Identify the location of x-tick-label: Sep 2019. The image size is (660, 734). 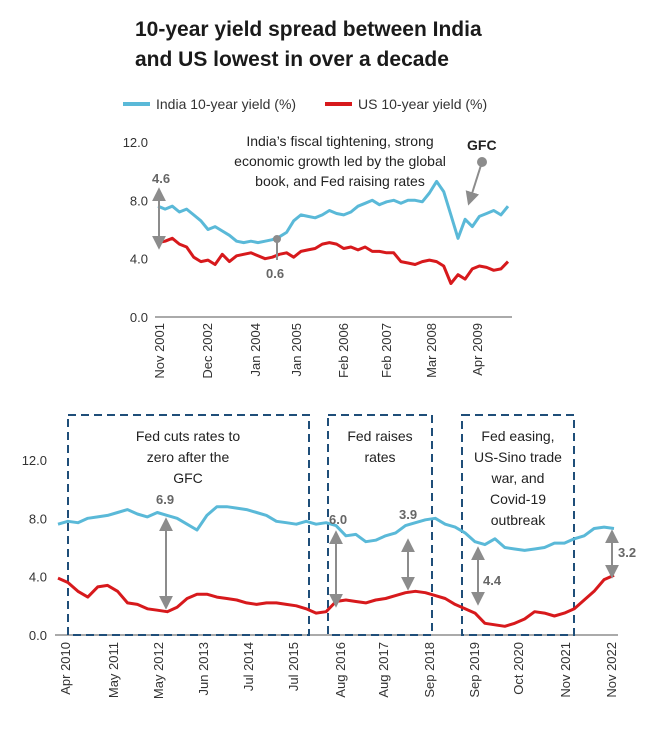
(474, 670).